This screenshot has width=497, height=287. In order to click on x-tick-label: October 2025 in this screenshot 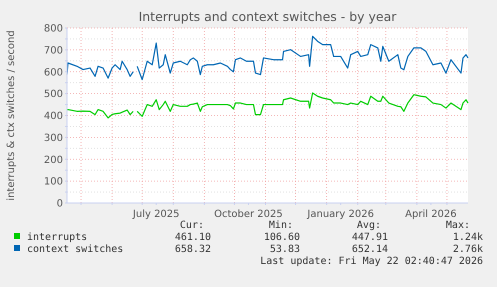, I will do `click(248, 214)`.